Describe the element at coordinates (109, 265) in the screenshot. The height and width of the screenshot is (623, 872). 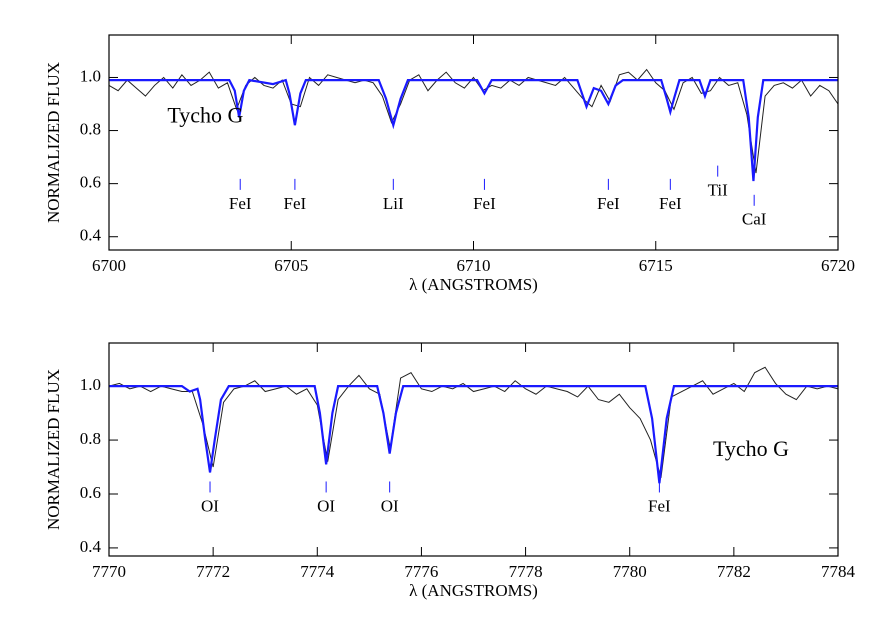
I see `x-tick-label: 6700` at that location.